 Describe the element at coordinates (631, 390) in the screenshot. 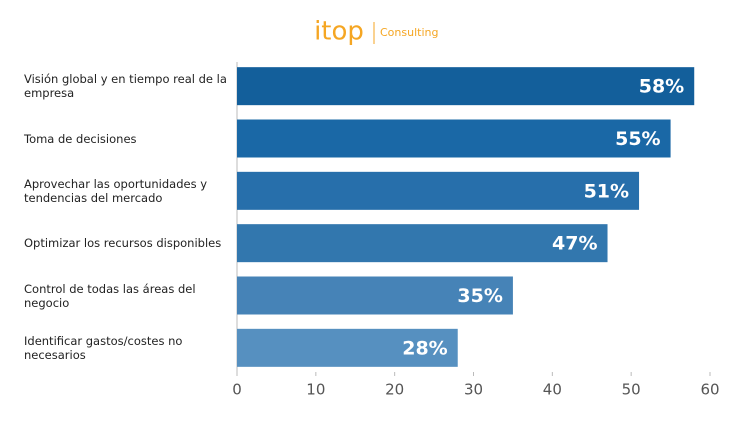

I see `x-tick-label: 50` at that location.